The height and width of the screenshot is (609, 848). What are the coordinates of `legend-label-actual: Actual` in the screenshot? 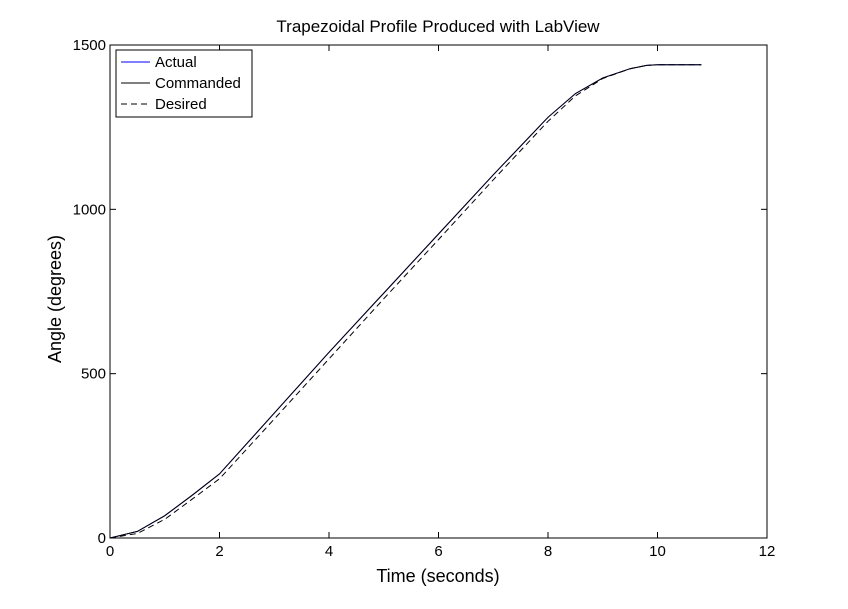 It's located at (176, 62).